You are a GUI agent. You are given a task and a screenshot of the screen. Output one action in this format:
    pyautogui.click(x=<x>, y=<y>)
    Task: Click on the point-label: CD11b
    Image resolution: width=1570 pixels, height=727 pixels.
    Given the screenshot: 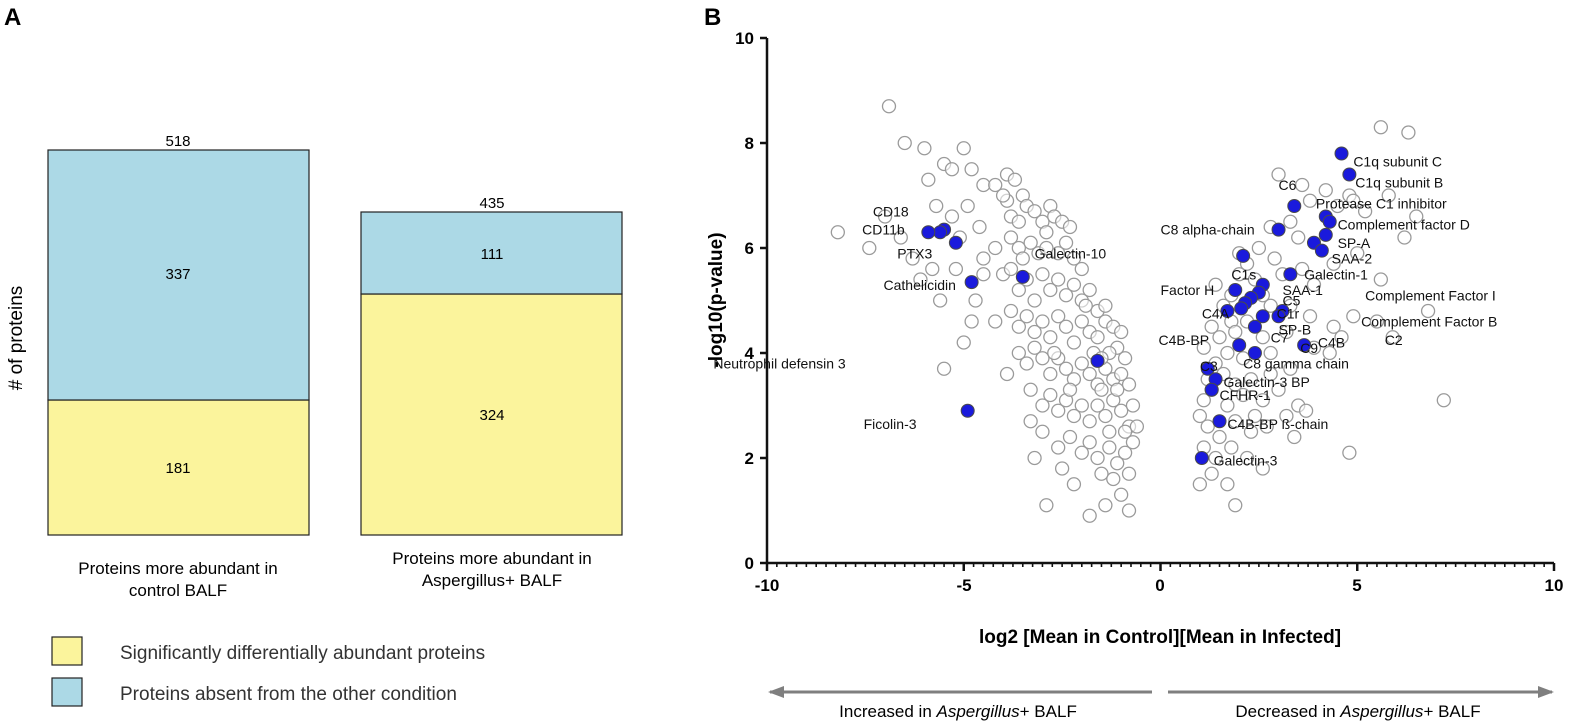 What is the action you would take?
    pyautogui.click(x=883, y=230)
    